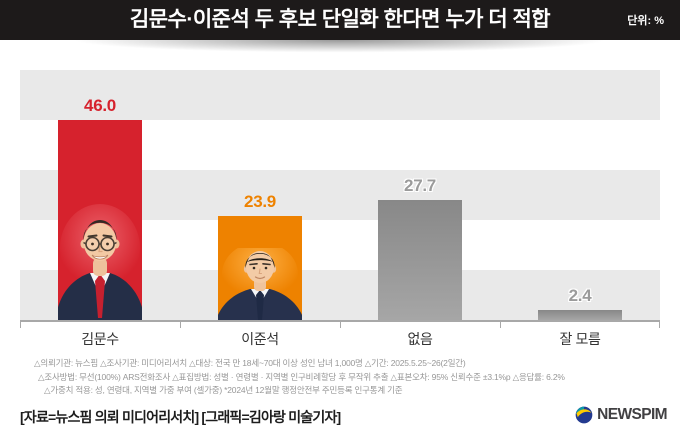 Image resolution: width=680 pixels, height=442 pixels. What do you see at coordinates (340, 19) in the screenshot?
I see `page-title: 김문수·이준석 두 후보 단일화 한다면 누가 더 적합` at bounding box center [340, 19].